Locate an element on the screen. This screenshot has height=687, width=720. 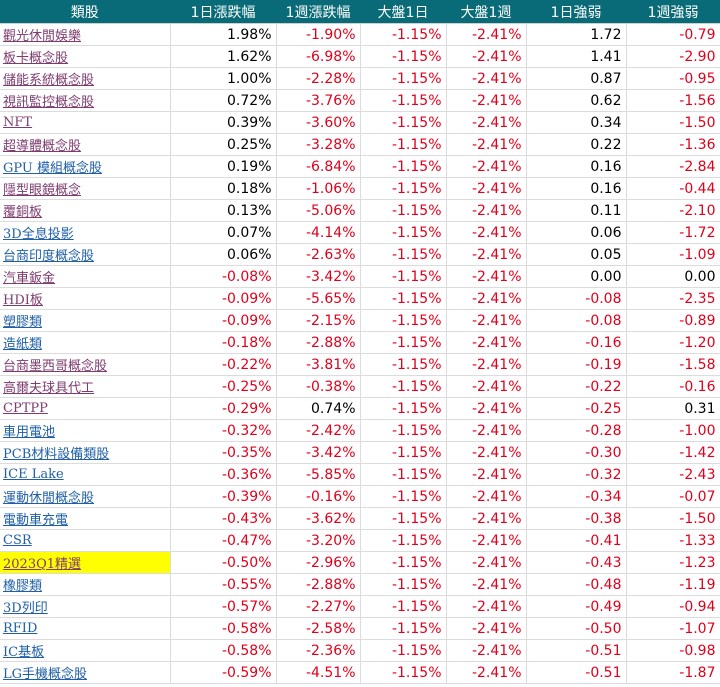
day-change-cell: -0.43% is located at coordinates (223, 518).